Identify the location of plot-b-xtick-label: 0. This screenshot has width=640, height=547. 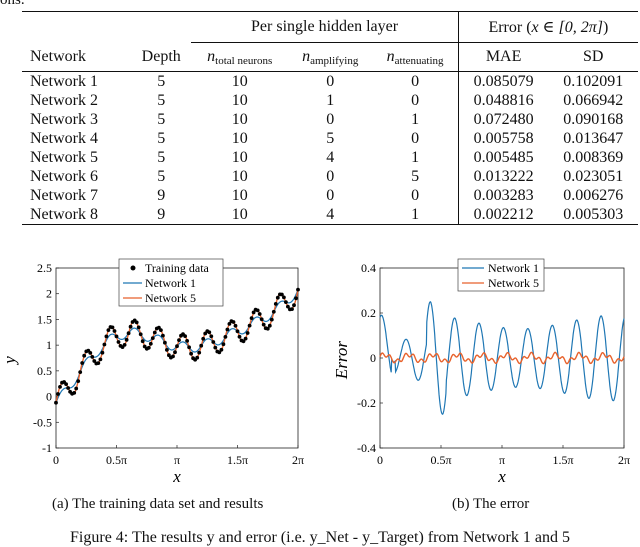
(380, 460).